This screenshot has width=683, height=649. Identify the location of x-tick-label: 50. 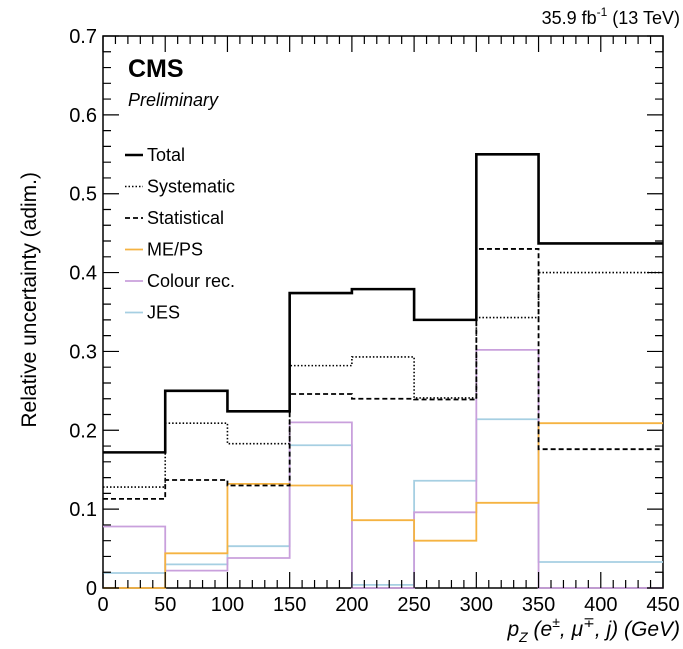
(165, 605).